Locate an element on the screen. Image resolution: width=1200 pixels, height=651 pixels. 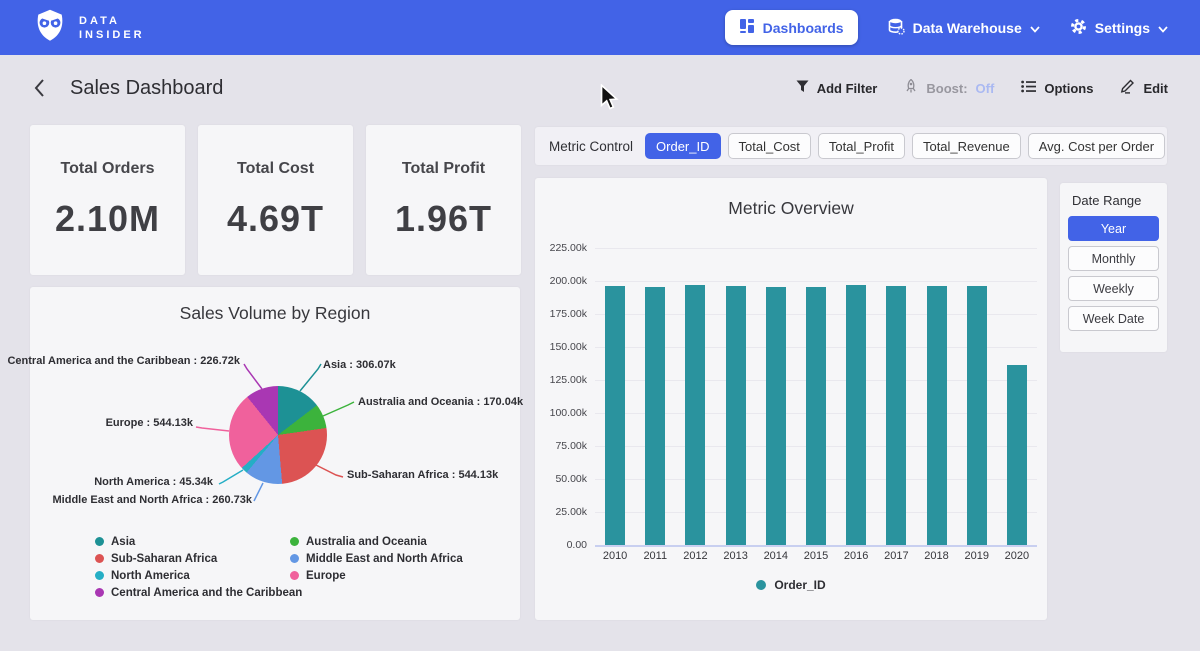
legend-label: Europe is located at coordinates (326, 575).